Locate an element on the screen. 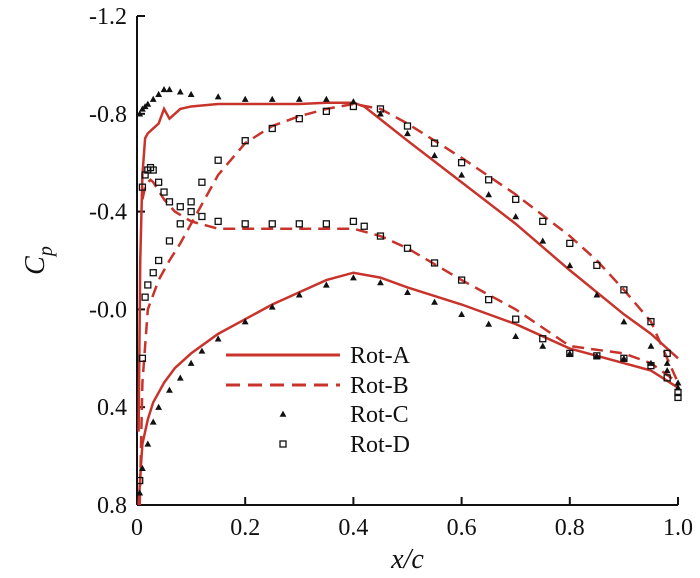 This screenshot has height=578, width=700. legend-label: Rot-B is located at coordinates (379, 386).